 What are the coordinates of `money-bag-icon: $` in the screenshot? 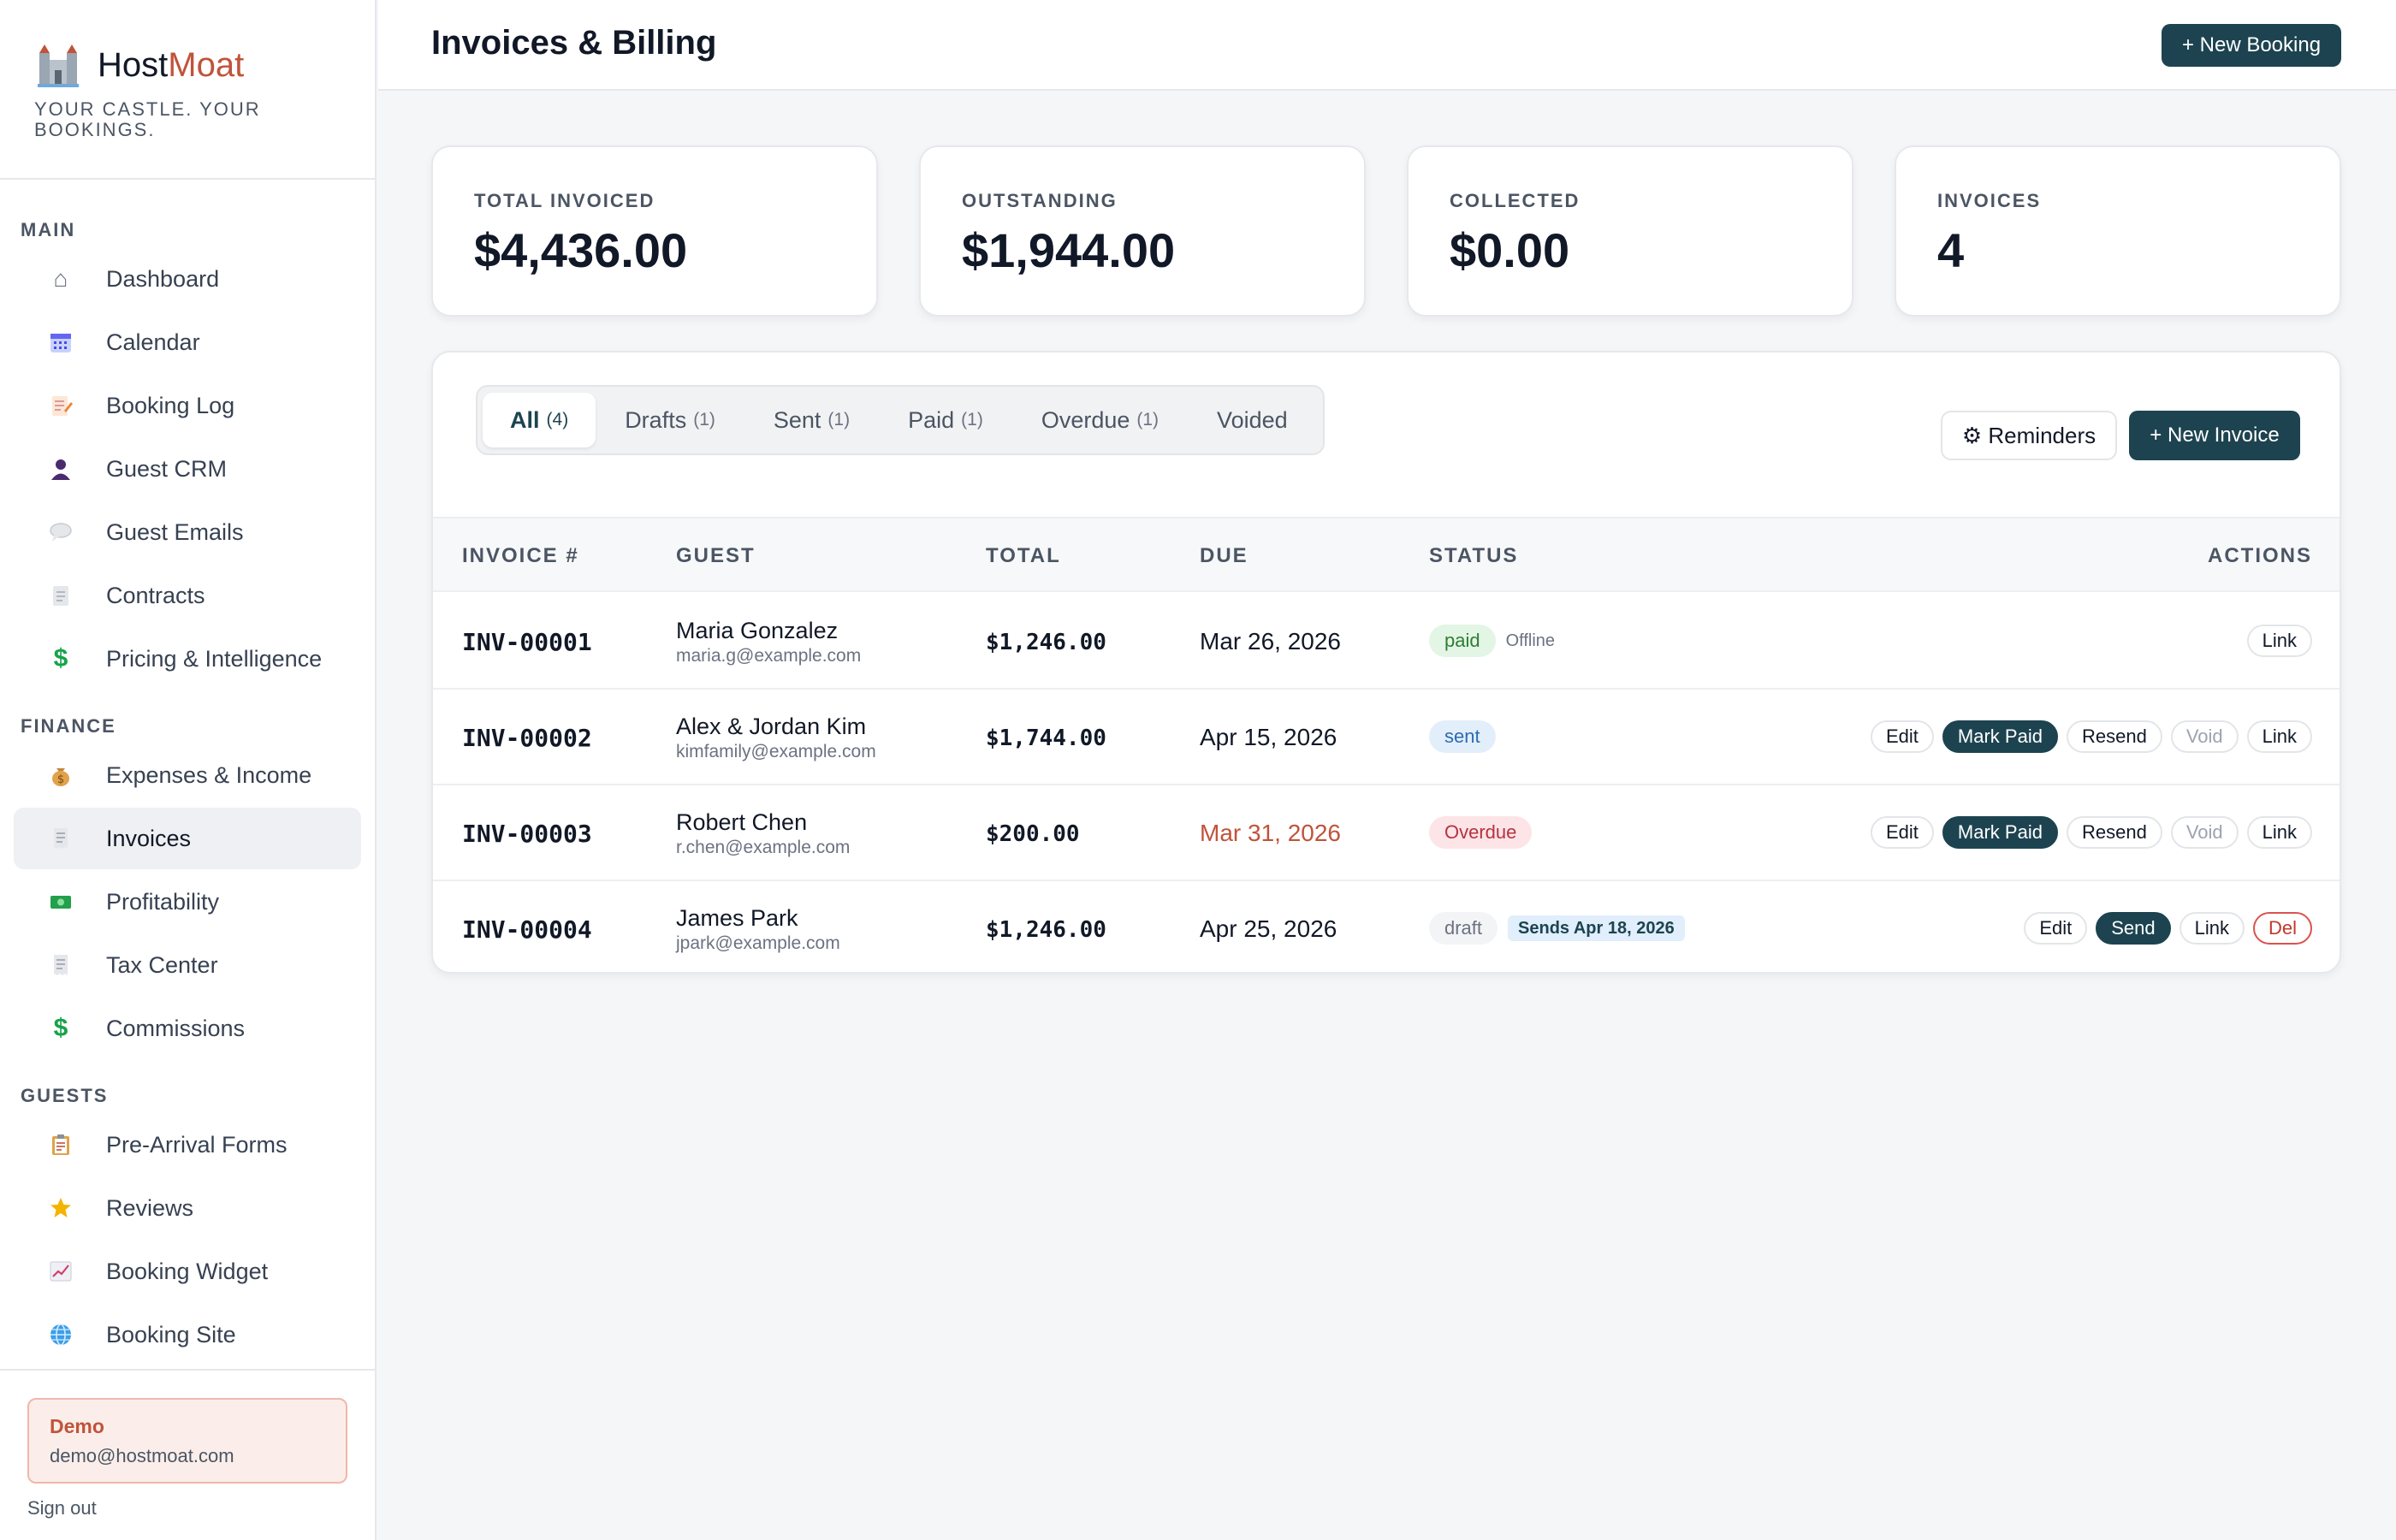 It's located at (61, 775).